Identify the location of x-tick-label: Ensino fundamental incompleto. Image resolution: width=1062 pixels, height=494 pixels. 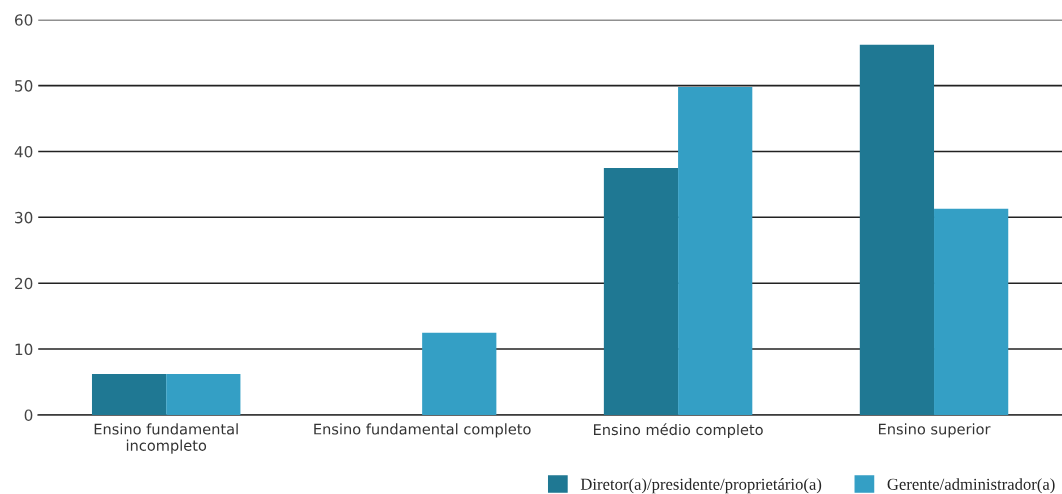
(166, 438).